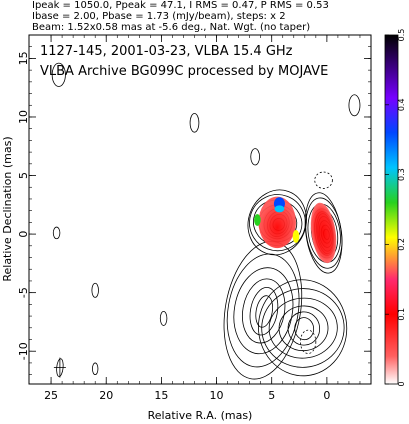  What do you see at coordinates (161, 395) in the screenshot?
I see `x-tick-label: 15` at bounding box center [161, 395].